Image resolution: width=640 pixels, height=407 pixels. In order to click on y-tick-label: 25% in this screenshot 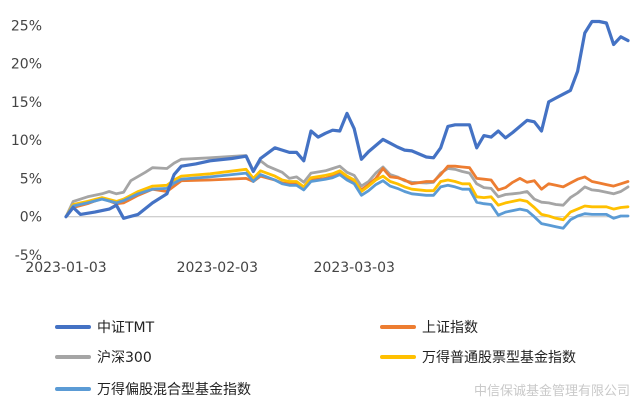, I will do `click(26, 26)`.